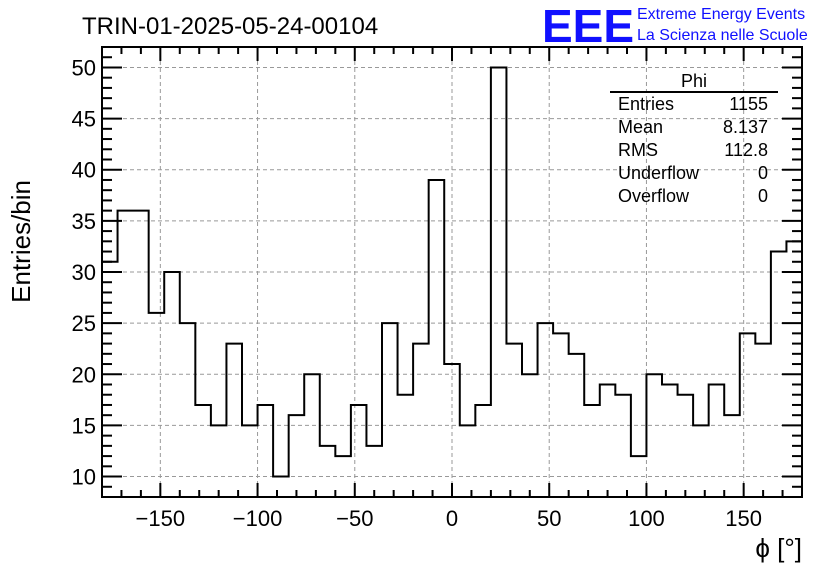 The width and height of the screenshot is (836, 572). I want to click on y-tick-label: 10, so click(84, 477).